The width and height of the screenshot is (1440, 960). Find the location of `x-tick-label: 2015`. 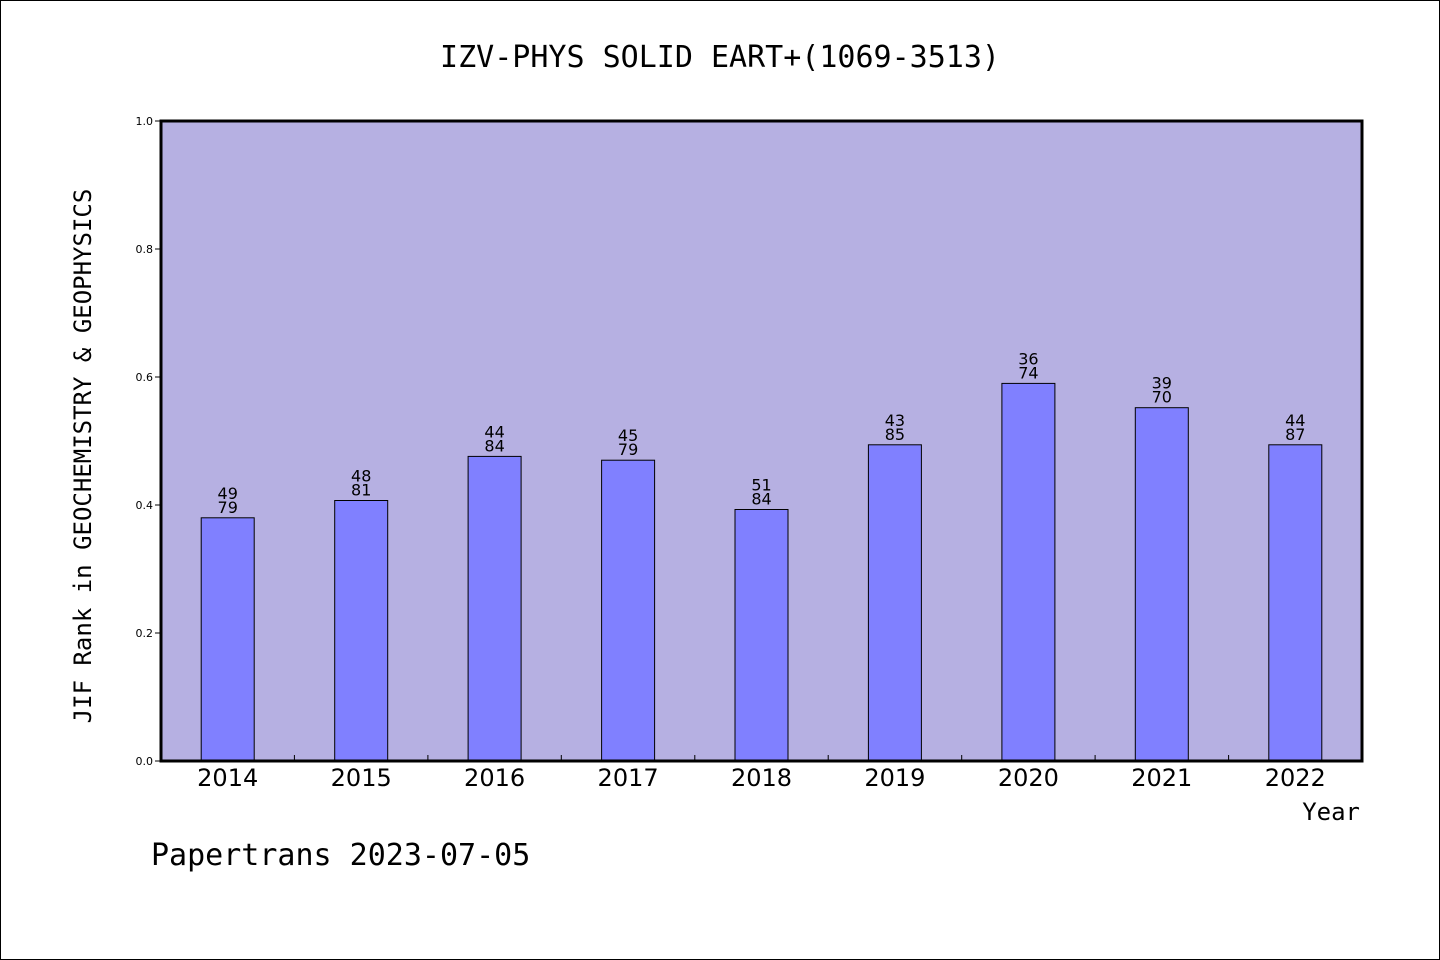

x-tick-label: 2015 is located at coordinates (361, 778).